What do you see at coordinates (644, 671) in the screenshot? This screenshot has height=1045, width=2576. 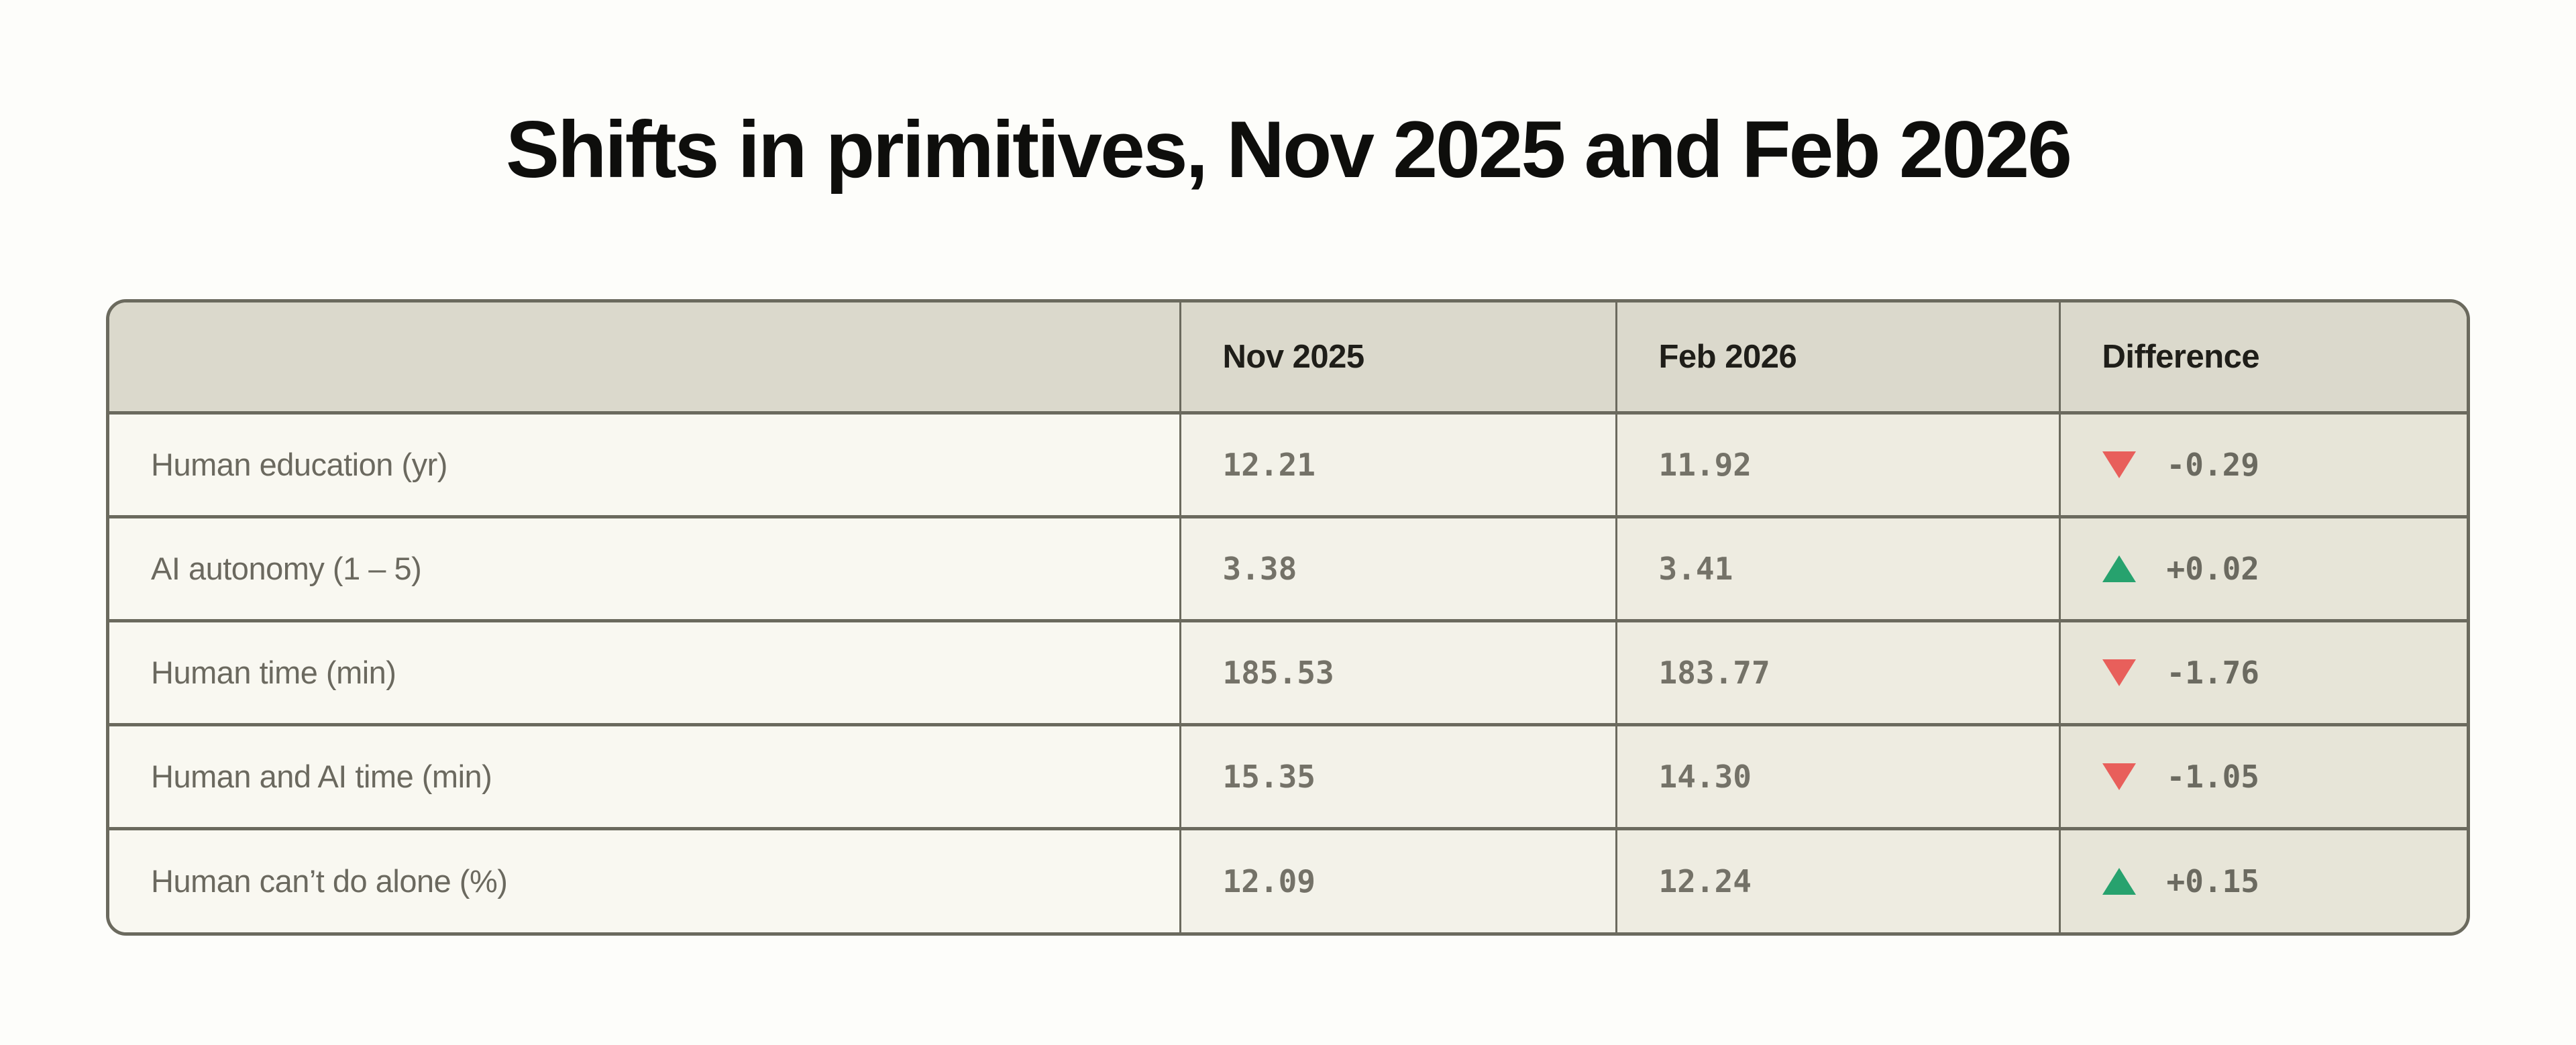 I see `row-label: Human time (min)` at bounding box center [644, 671].